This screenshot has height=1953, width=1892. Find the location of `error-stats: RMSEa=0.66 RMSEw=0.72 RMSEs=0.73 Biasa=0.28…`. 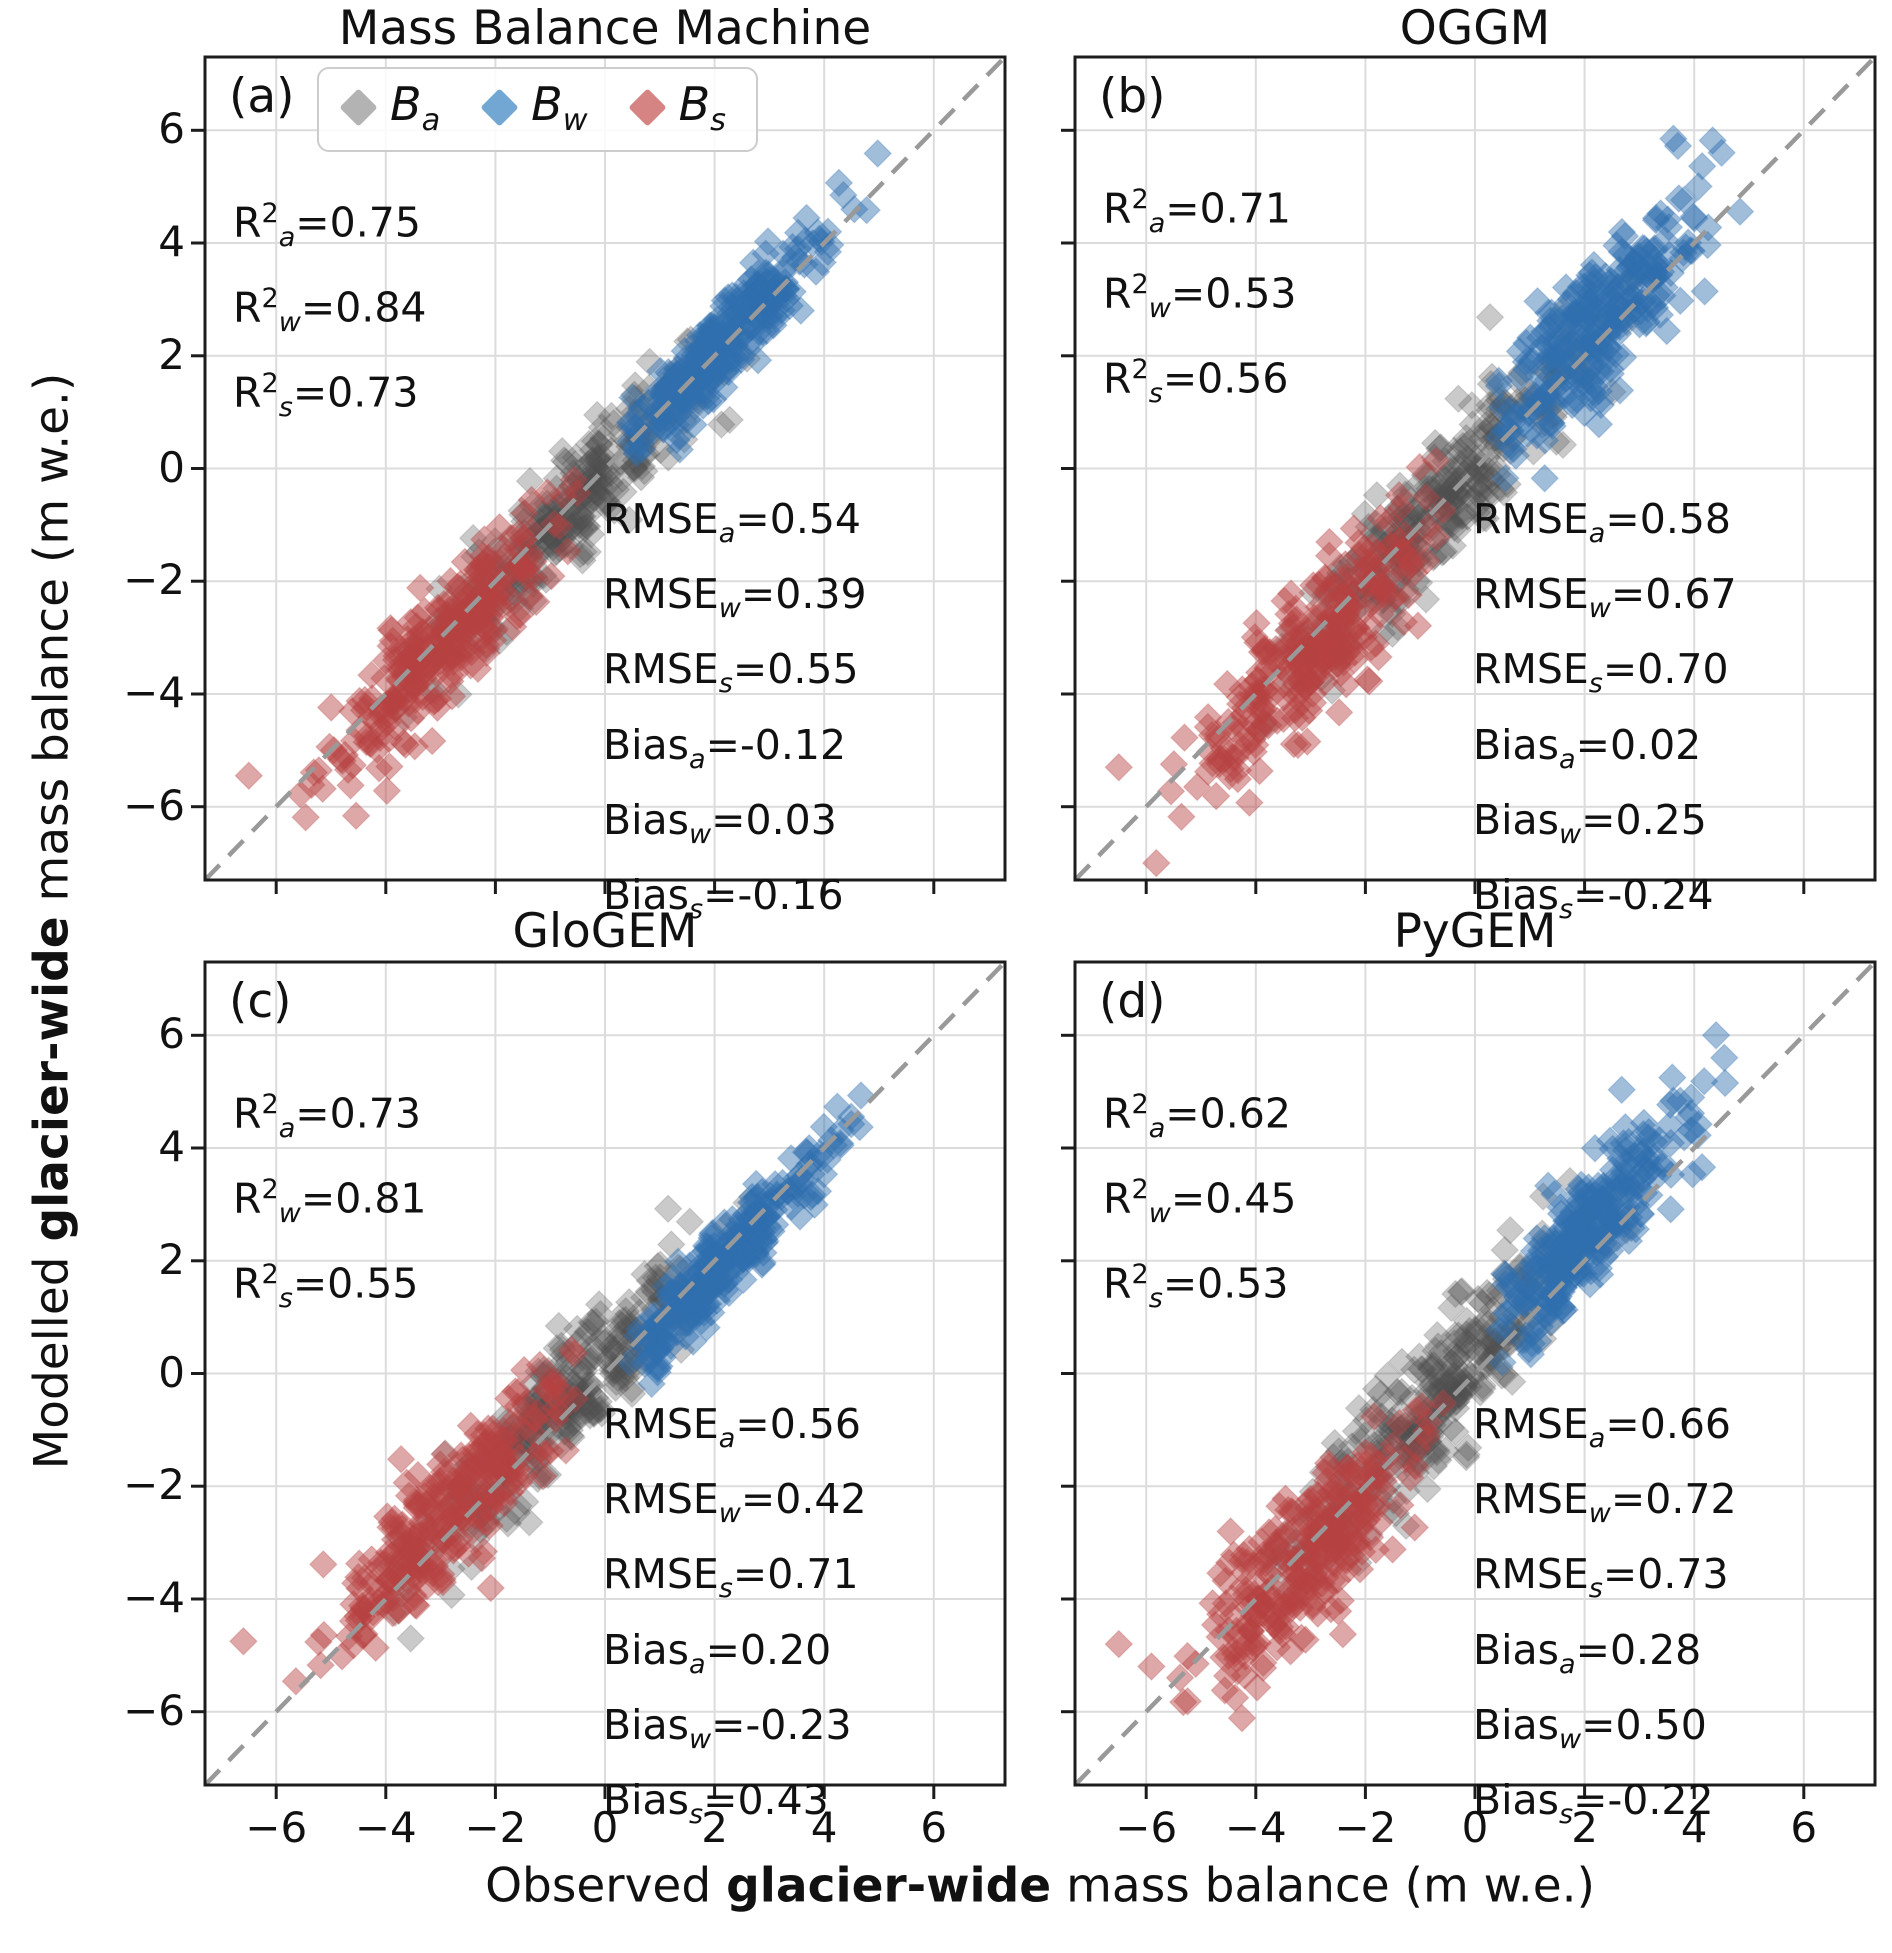

error-stats: RMSEa=0.66 RMSEw=0.72 RMSEs=0.73 Biasa=0.28… is located at coordinates (1605, 1619).